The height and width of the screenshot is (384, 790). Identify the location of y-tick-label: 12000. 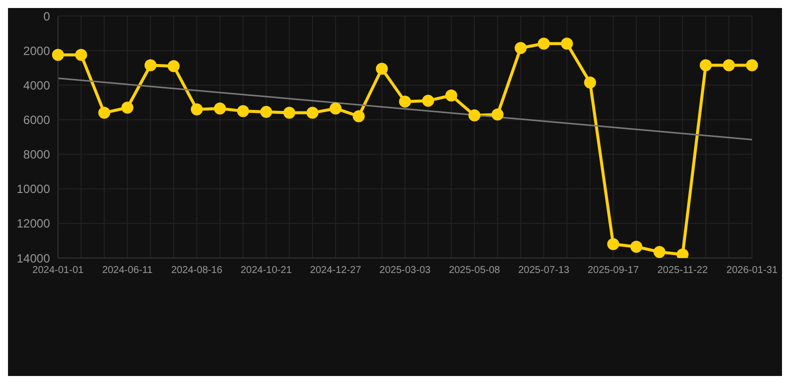
(33, 223).